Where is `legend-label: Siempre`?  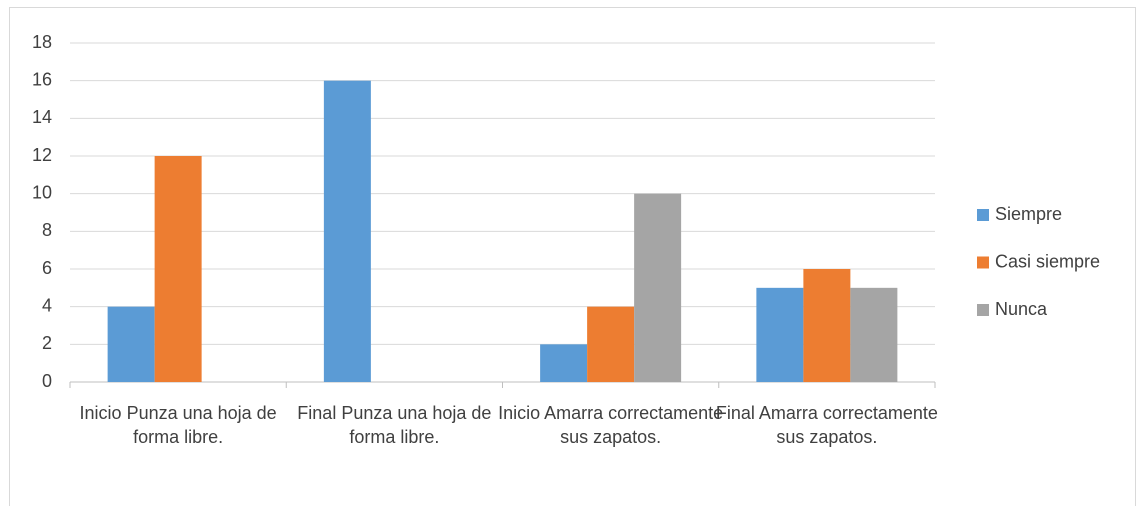 legend-label: Siempre is located at coordinates (1028, 214).